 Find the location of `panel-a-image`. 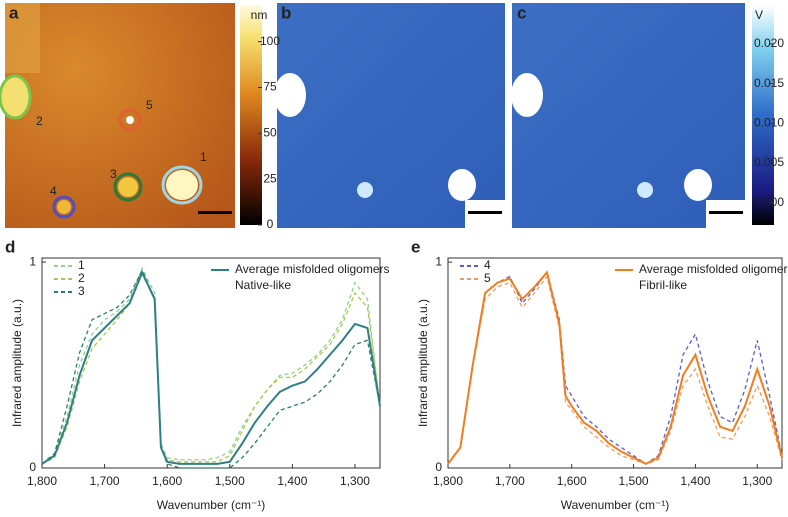

panel-a-image is located at coordinates (117, 115).